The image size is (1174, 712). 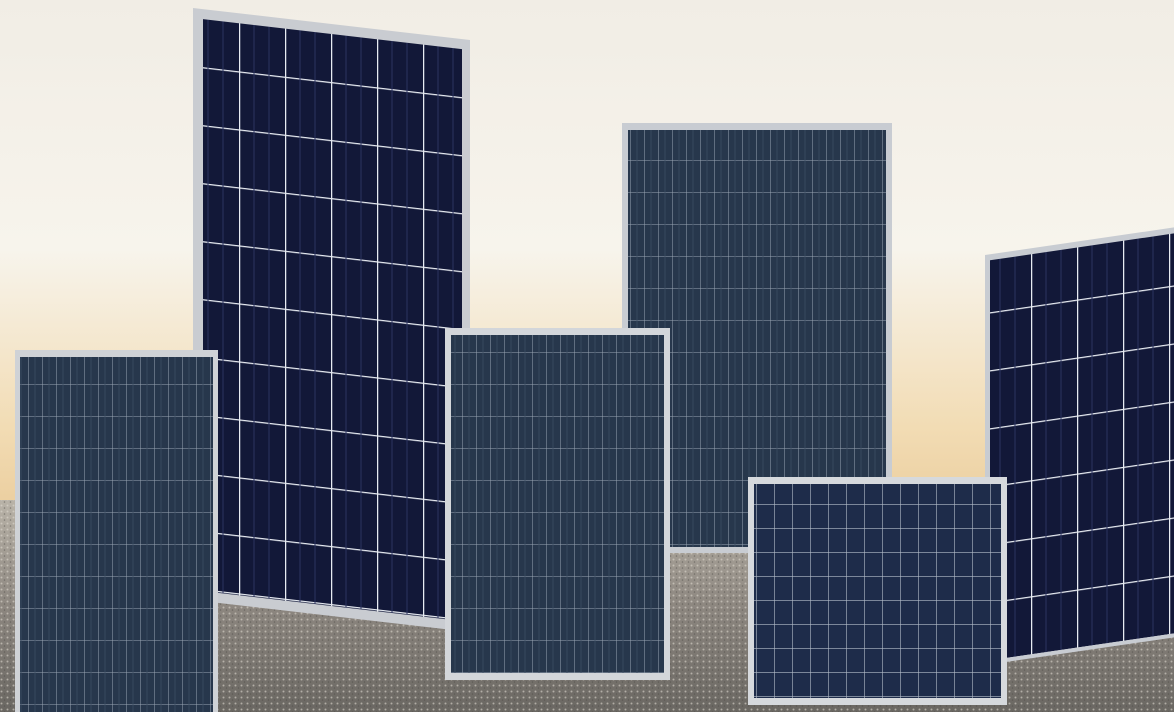 I want to click on panel-right, so click(x=1079, y=446).